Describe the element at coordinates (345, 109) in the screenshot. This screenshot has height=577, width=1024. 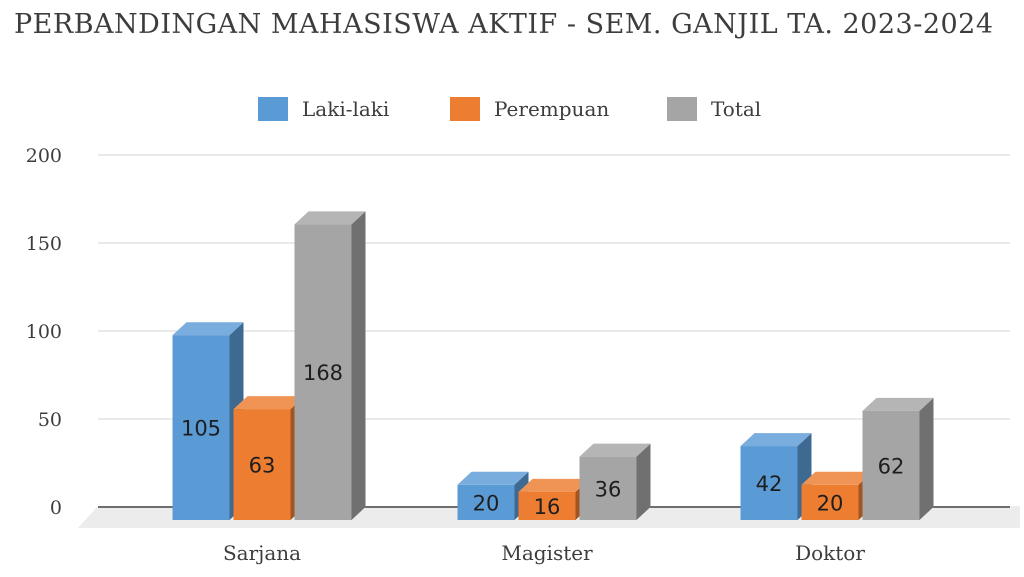
I see `legend-label: Laki-laki` at that location.